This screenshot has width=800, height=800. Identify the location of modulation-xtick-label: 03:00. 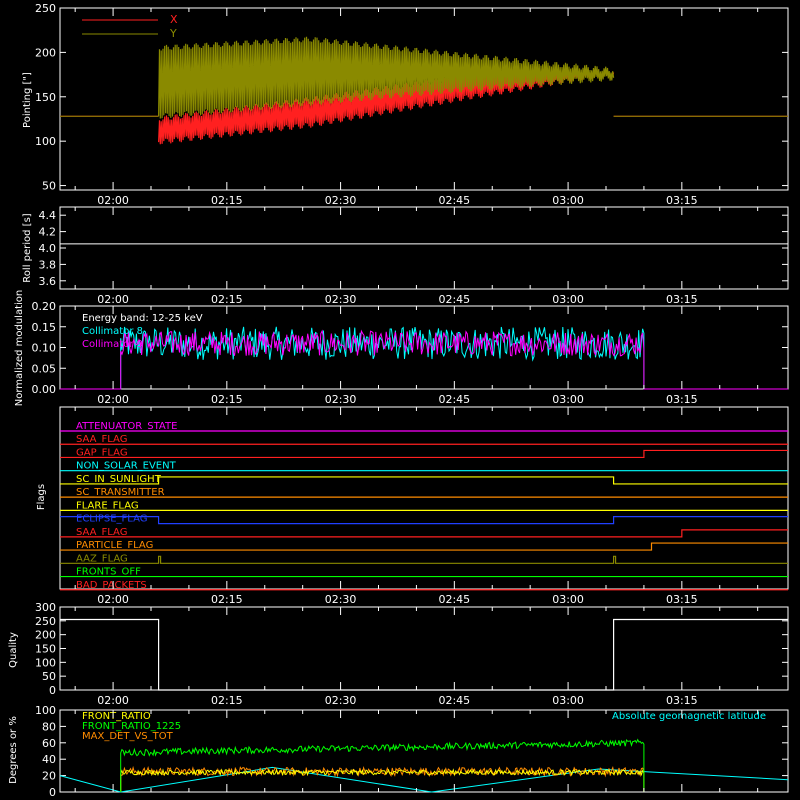
(568, 399).